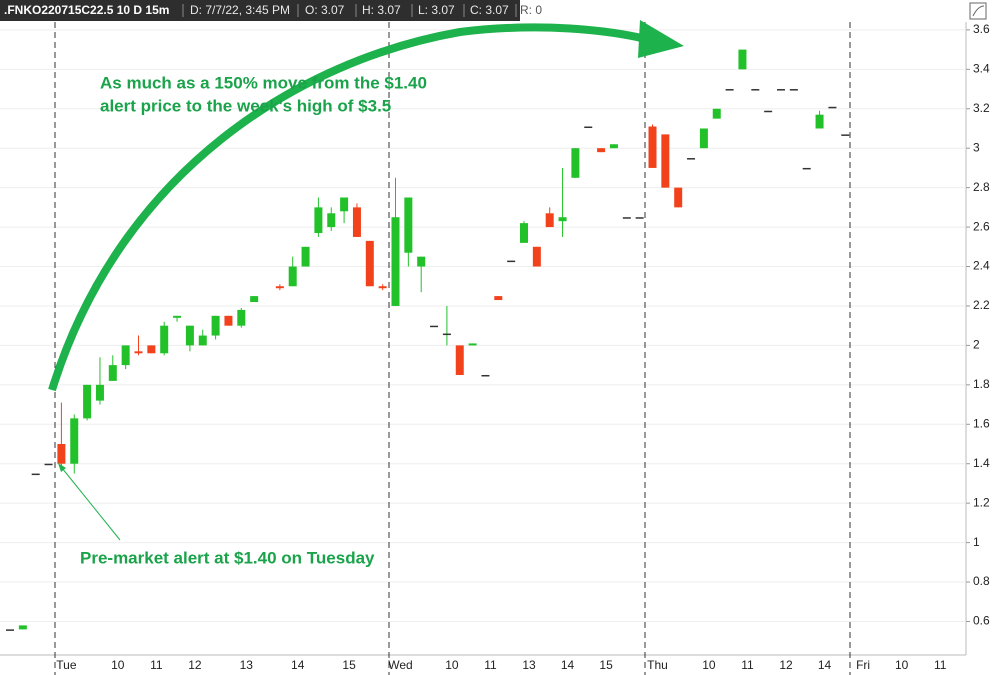  What do you see at coordinates (981, 29) in the screenshot?
I see `y-tick-label: 3.6` at bounding box center [981, 29].